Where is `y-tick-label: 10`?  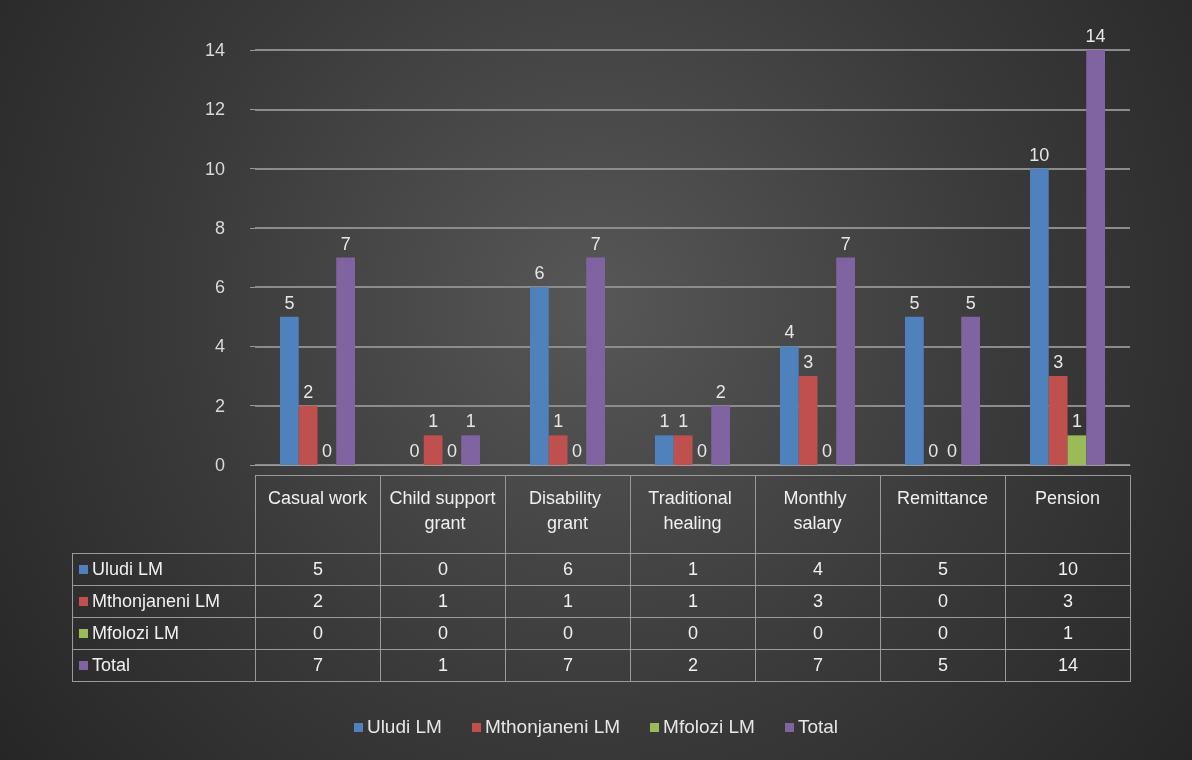
y-tick-label: 10 is located at coordinates (214, 168).